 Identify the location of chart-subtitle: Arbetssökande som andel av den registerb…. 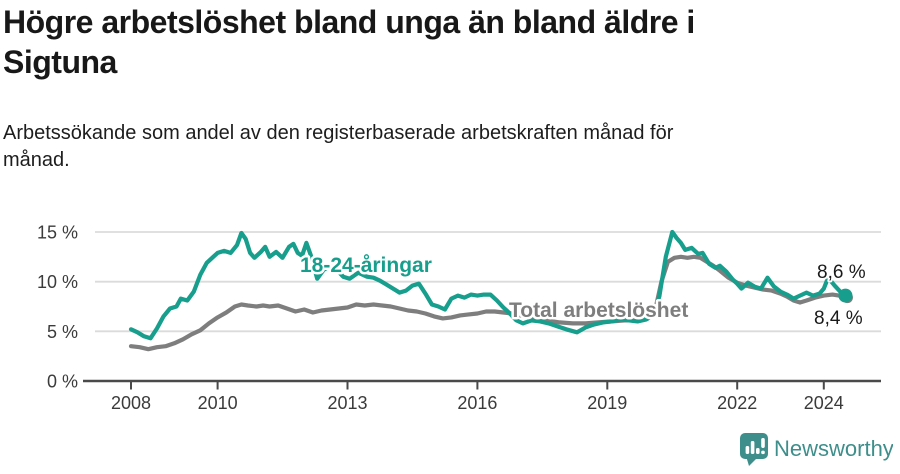
(338, 147).